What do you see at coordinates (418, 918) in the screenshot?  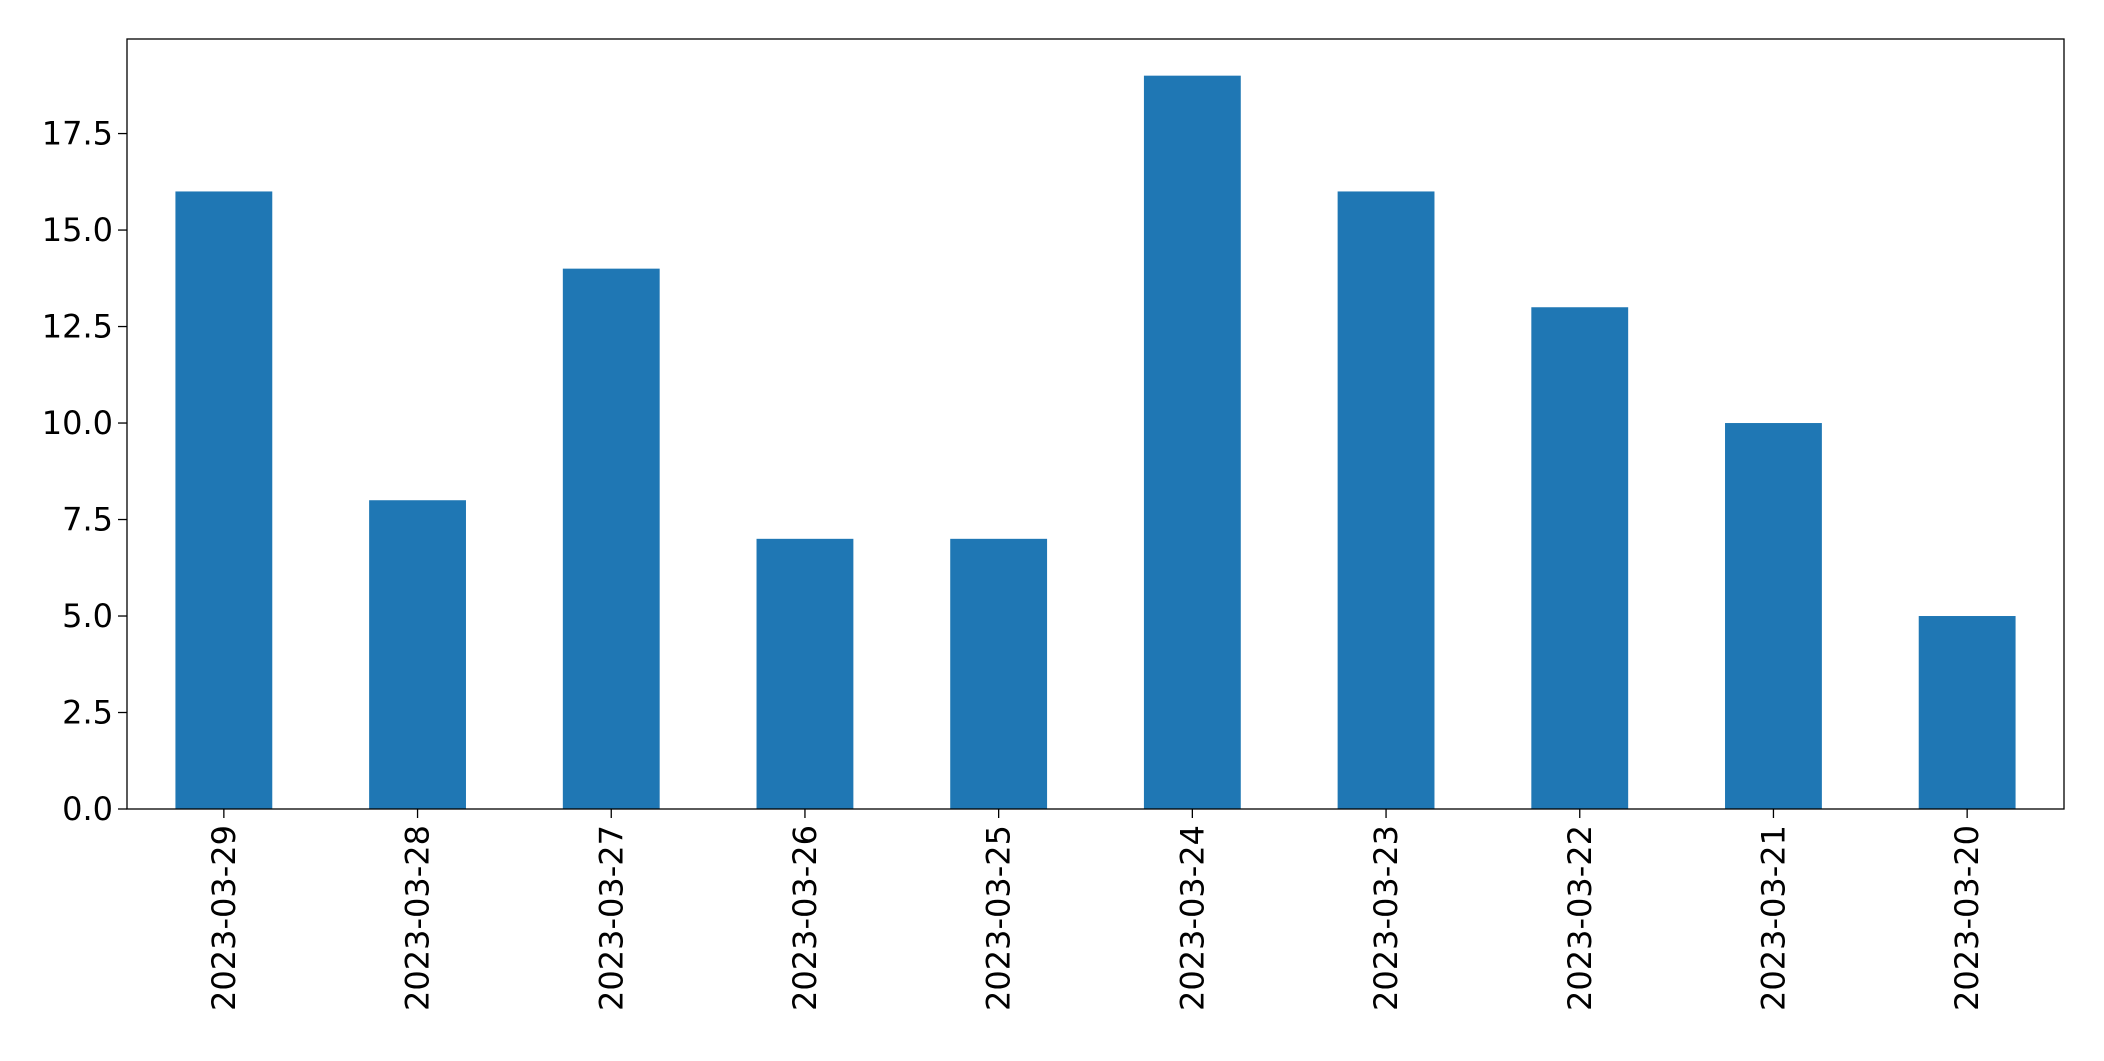 I see `x-tick-label: 2023-03-28` at bounding box center [418, 918].